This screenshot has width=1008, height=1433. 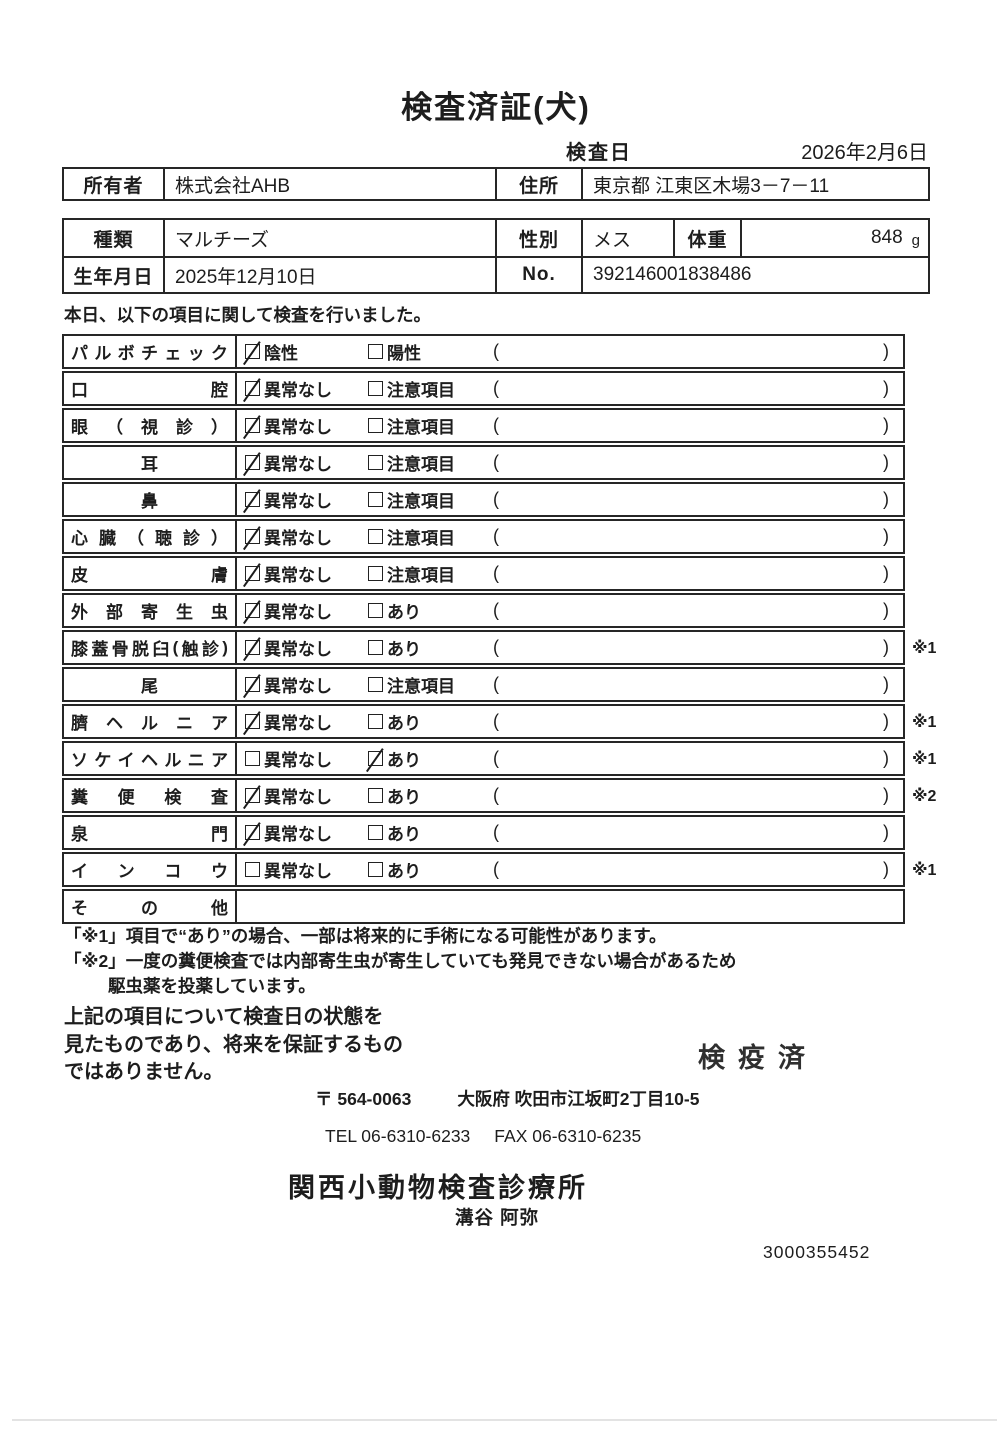 I want to click on row-footnote-mark: ※1, so click(x=924, y=759).